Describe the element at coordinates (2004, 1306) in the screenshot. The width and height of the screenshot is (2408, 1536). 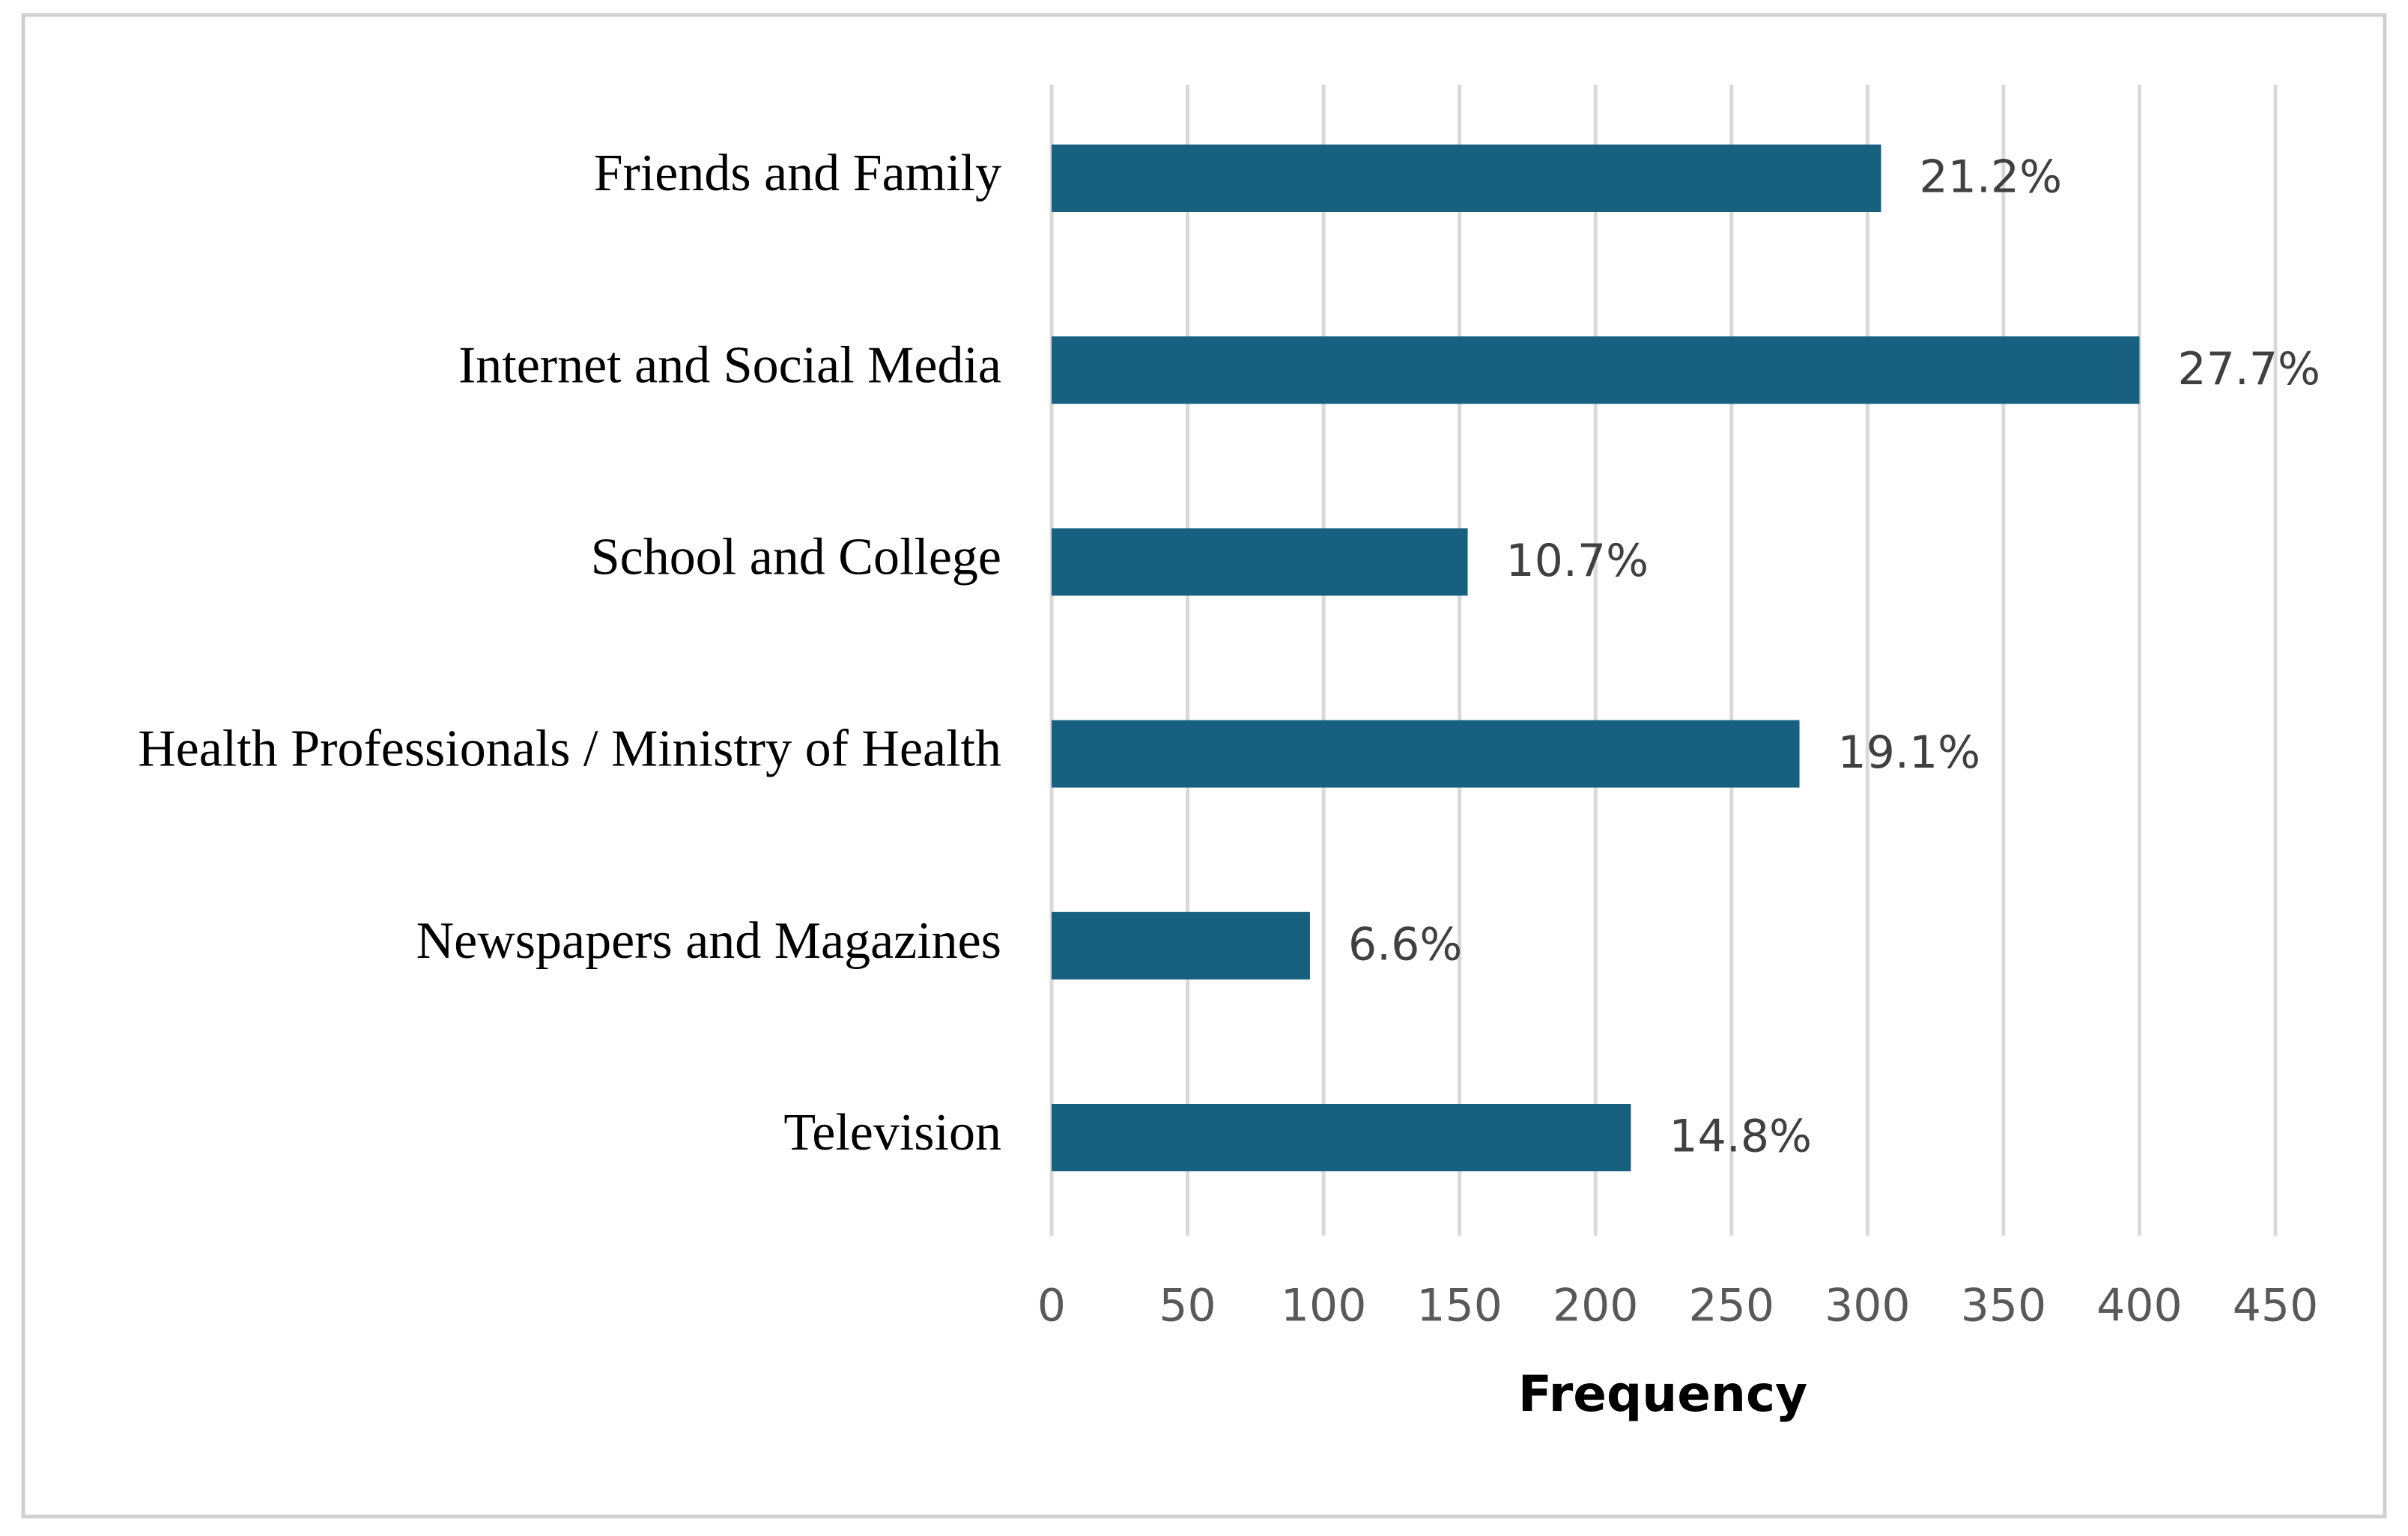
I see `x-tick-label: 350` at that location.